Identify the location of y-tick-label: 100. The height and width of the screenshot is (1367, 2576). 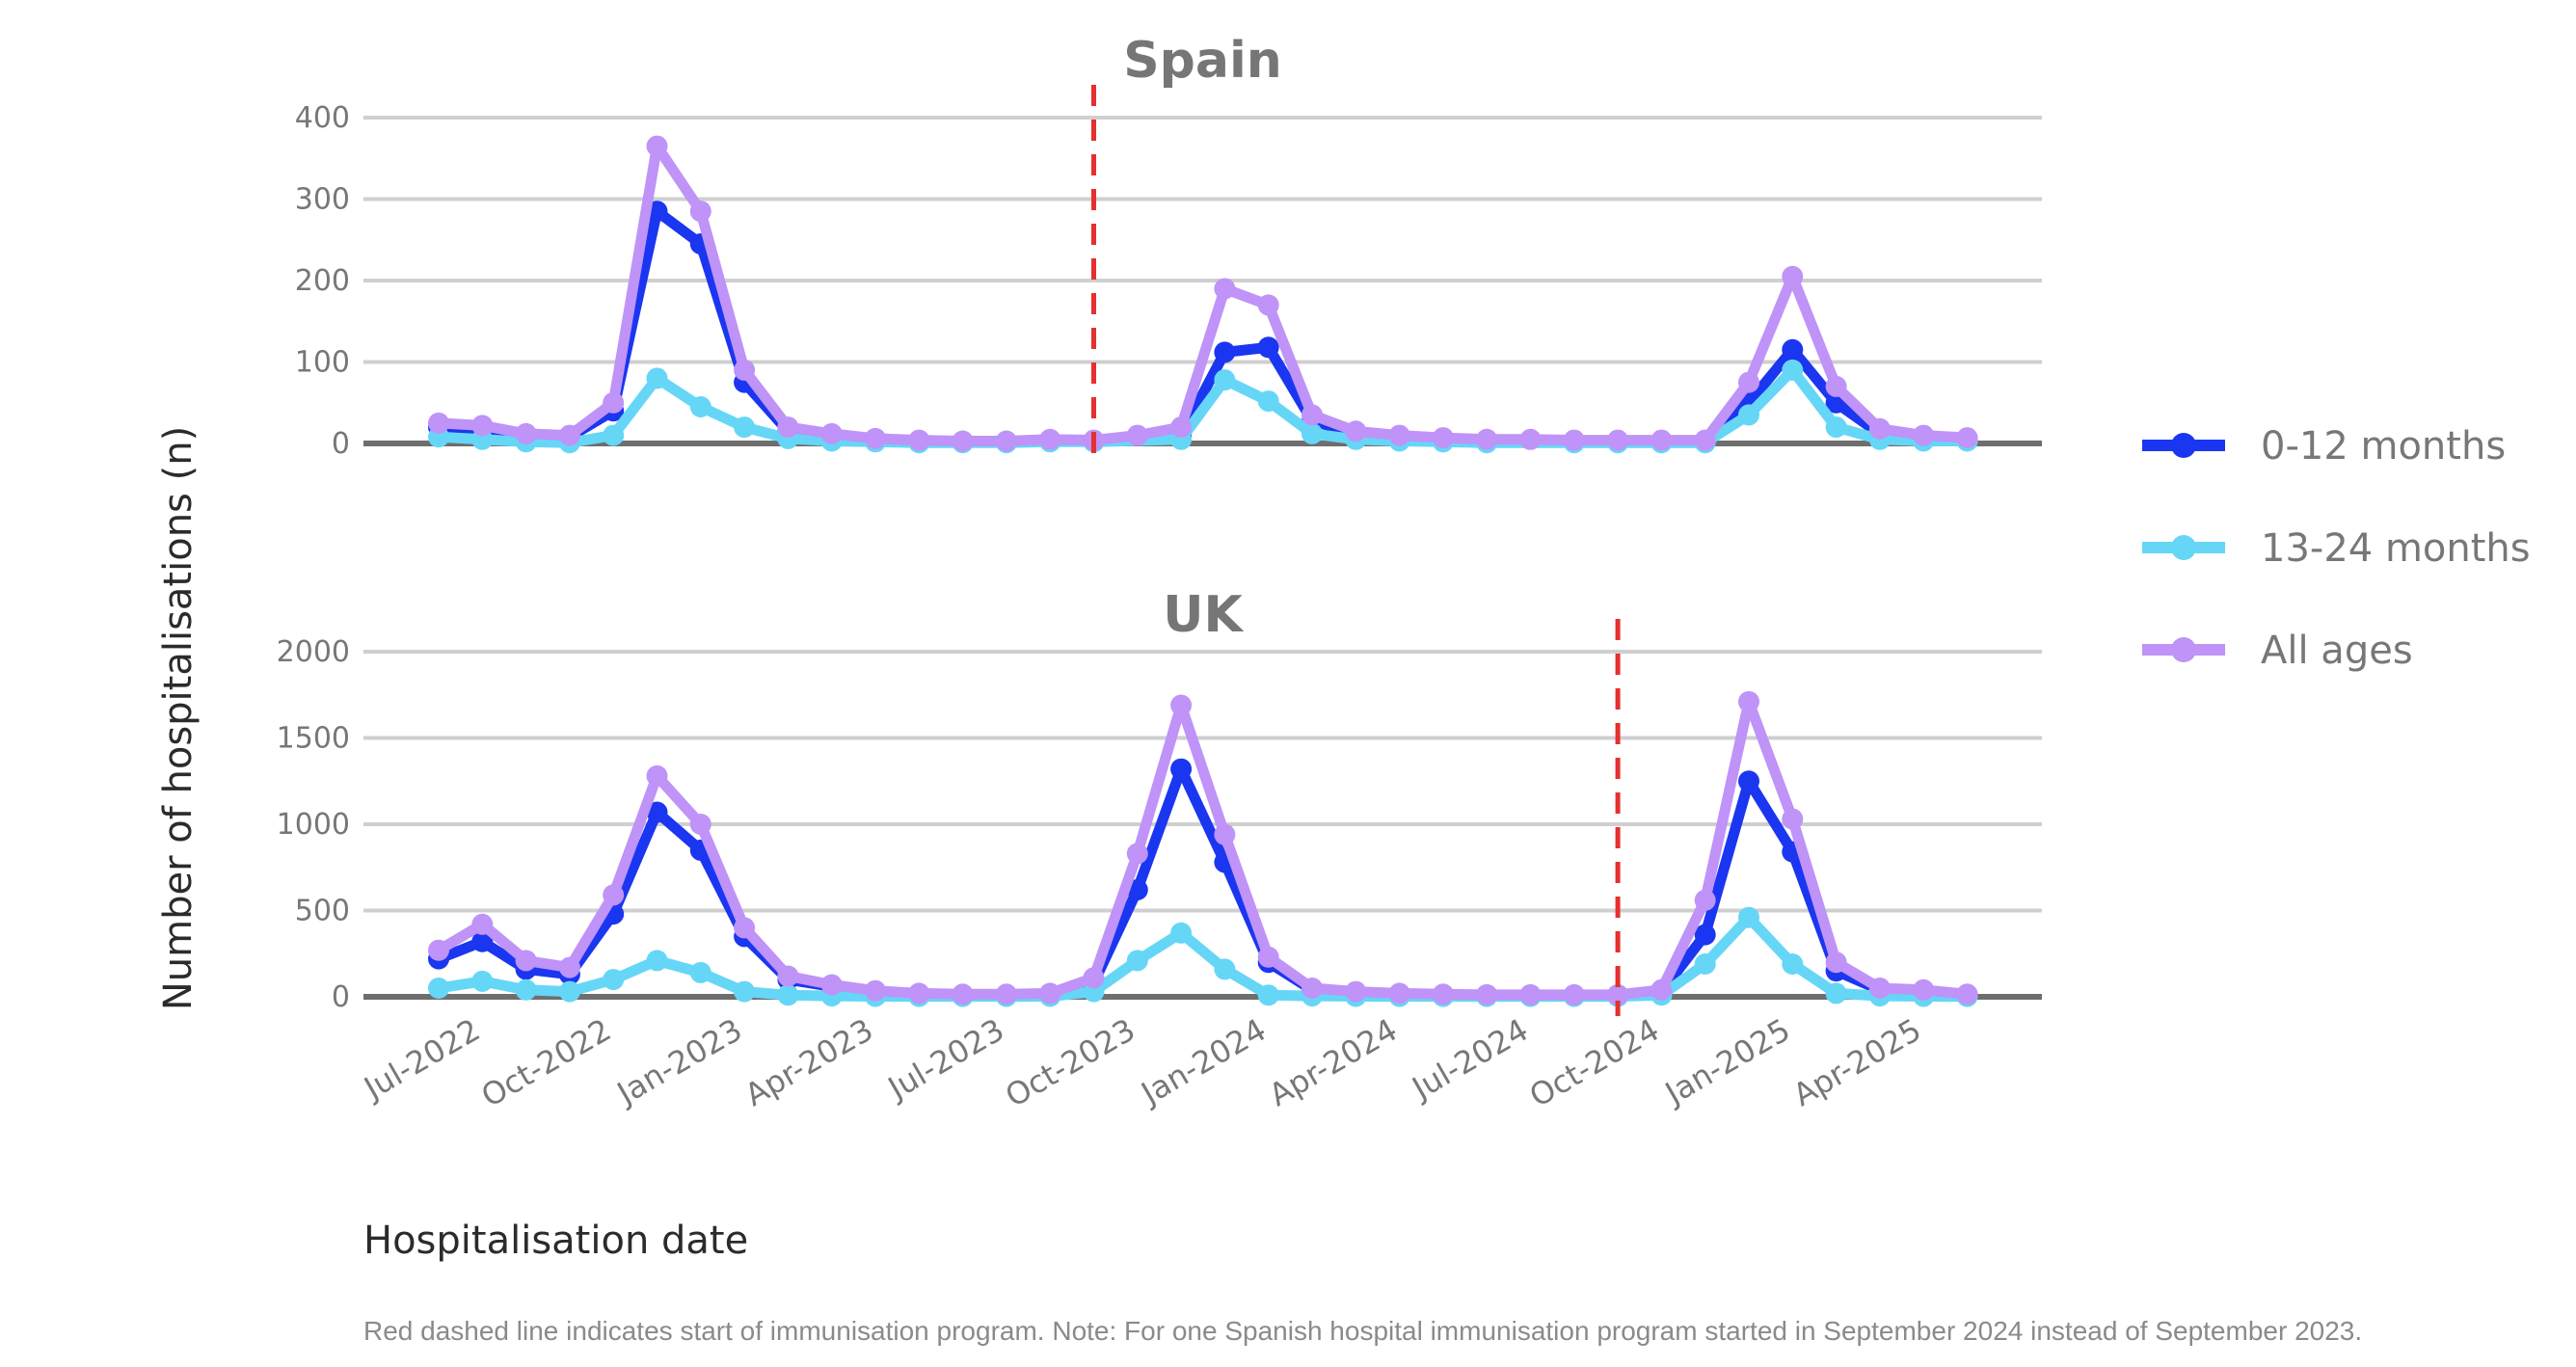
(323, 363).